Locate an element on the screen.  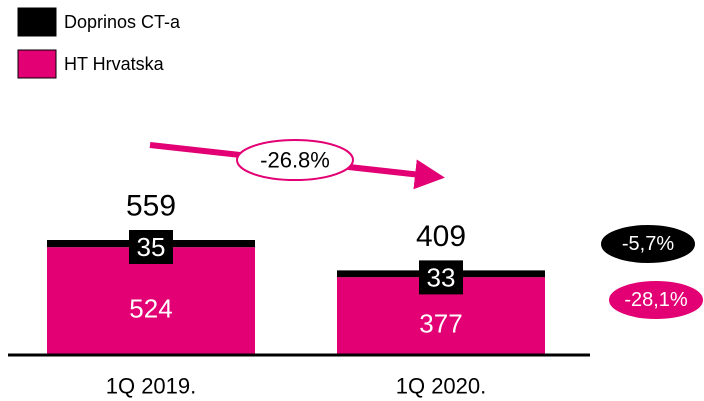
segment-label: 524 is located at coordinates (150, 309).